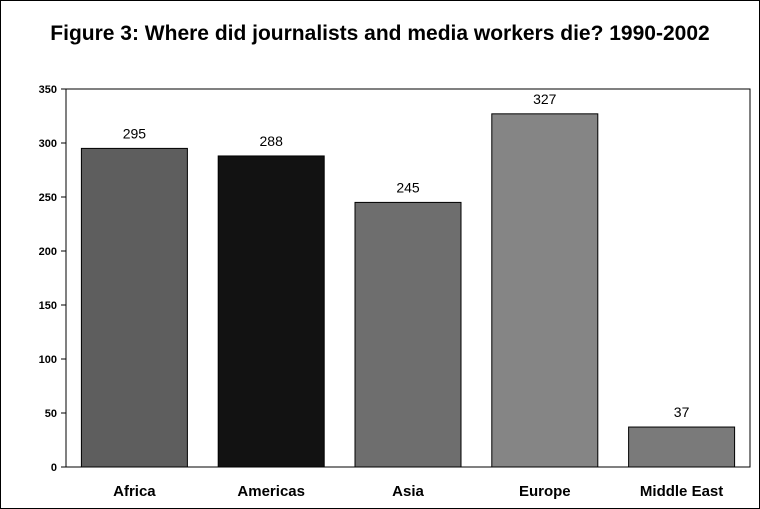  I want to click on bar-africa, so click(134, 307).